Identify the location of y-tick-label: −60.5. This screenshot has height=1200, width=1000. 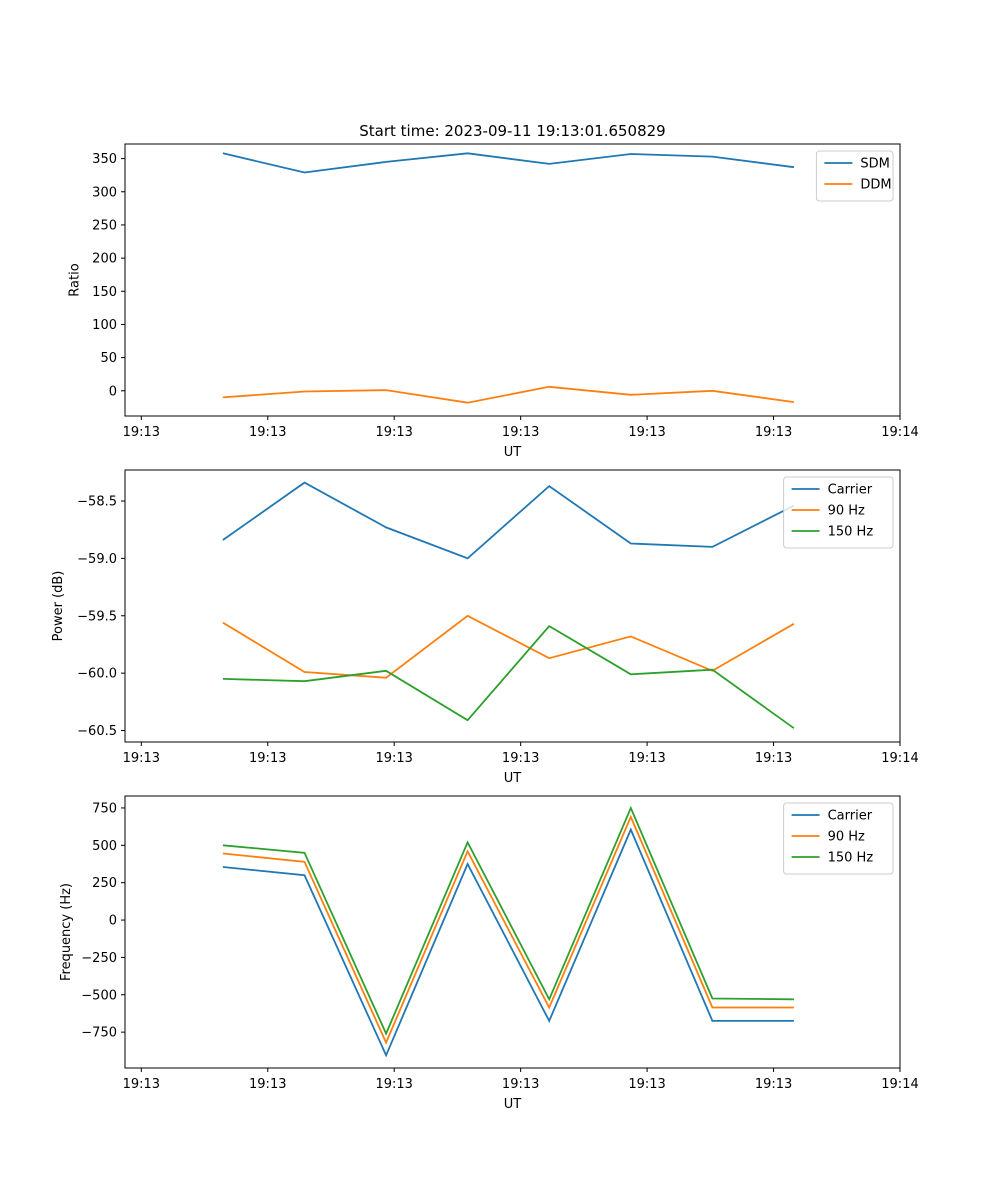
(97, 731).